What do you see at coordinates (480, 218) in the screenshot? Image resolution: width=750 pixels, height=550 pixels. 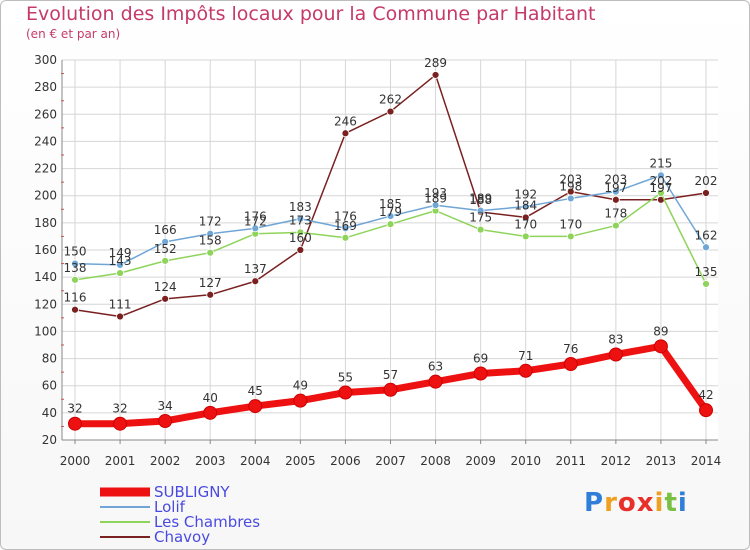 I see `data-label: 175` at bounding box center [480, 218].